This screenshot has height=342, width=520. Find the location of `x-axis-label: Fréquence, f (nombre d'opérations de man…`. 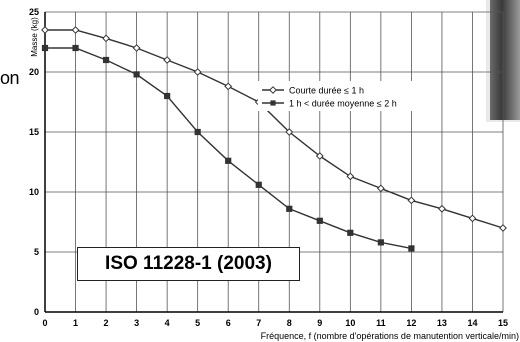

x-axis-label: Fréquence, f (nombre d'opérations de man… is located at coordinates (390, 336).